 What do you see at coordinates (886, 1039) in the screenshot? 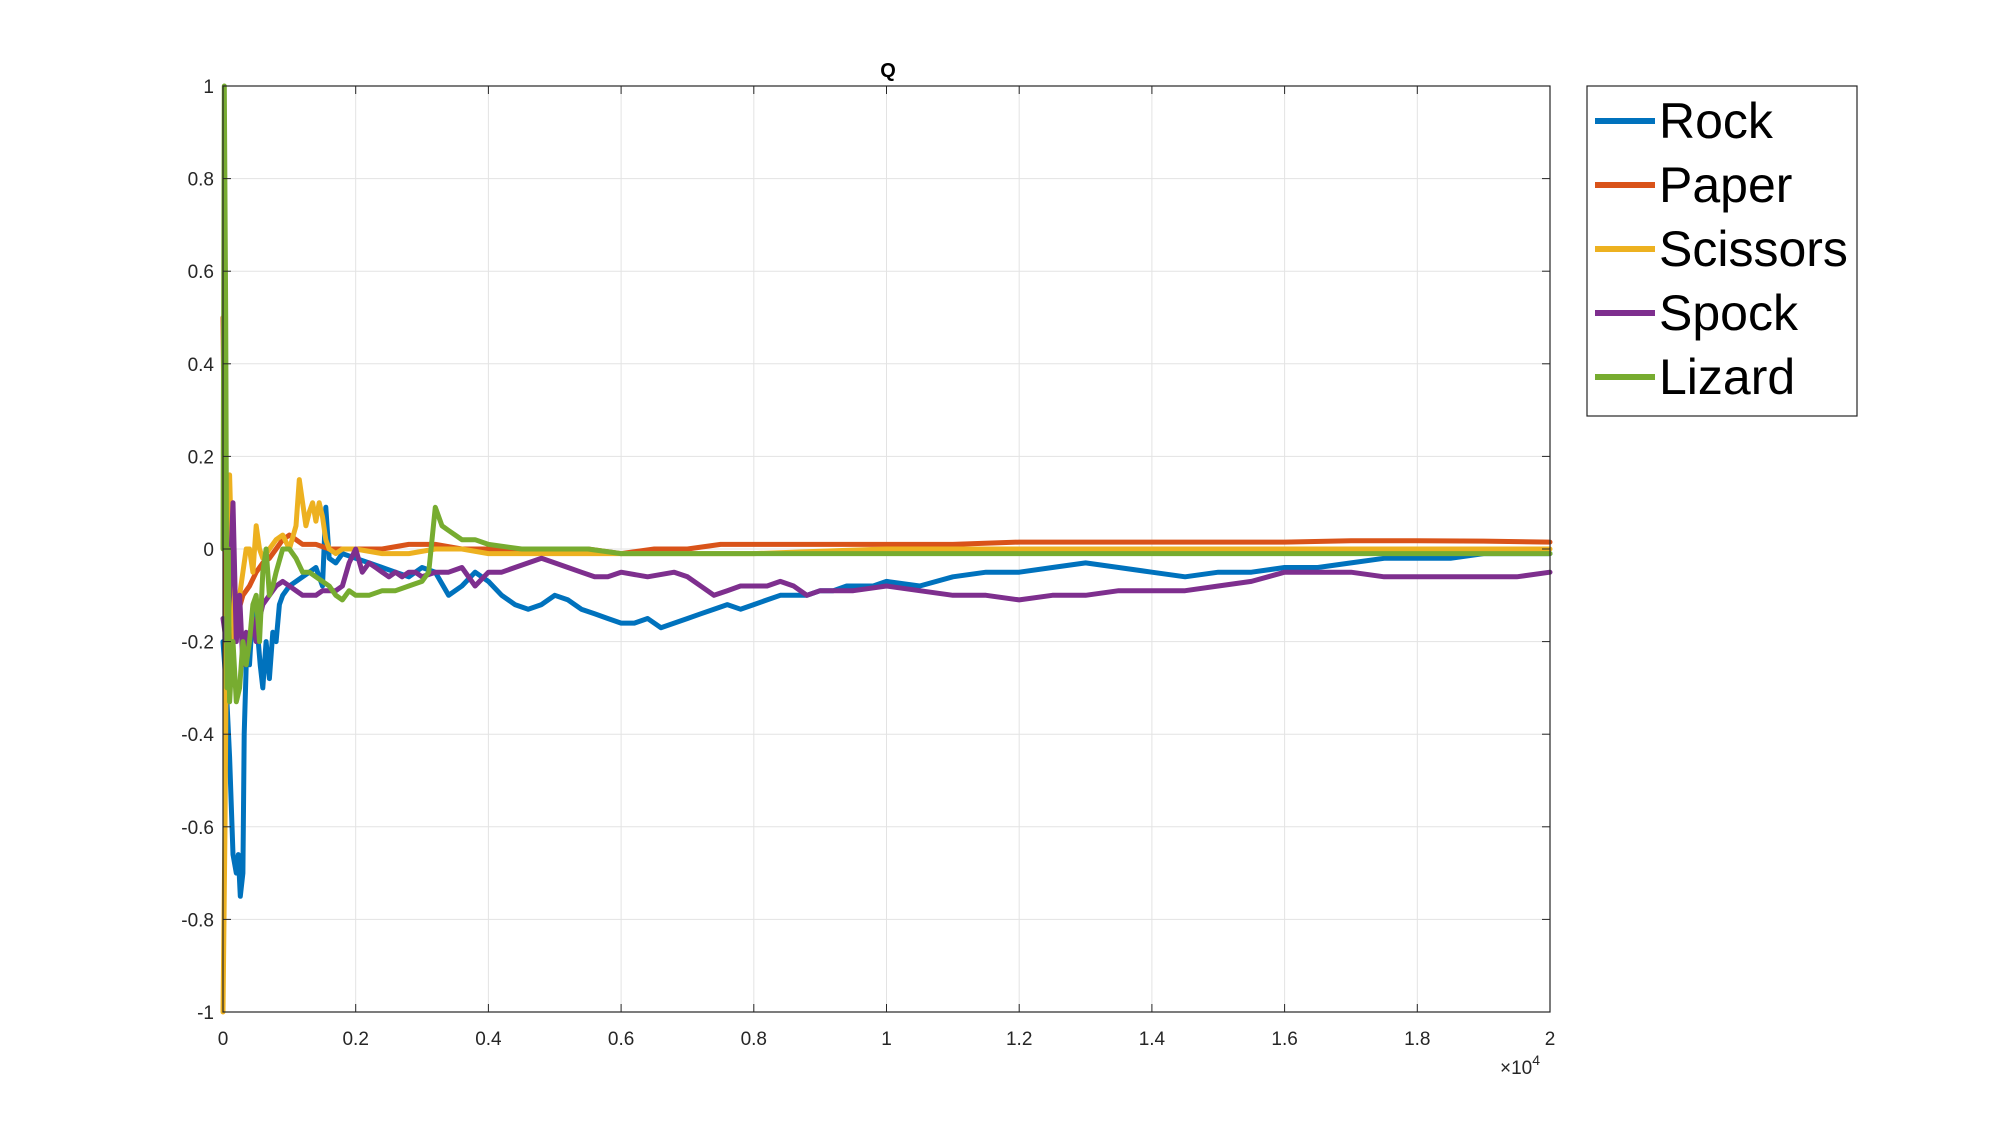
I see `x-tick-label: 1` at bounding box center [886, 1039].